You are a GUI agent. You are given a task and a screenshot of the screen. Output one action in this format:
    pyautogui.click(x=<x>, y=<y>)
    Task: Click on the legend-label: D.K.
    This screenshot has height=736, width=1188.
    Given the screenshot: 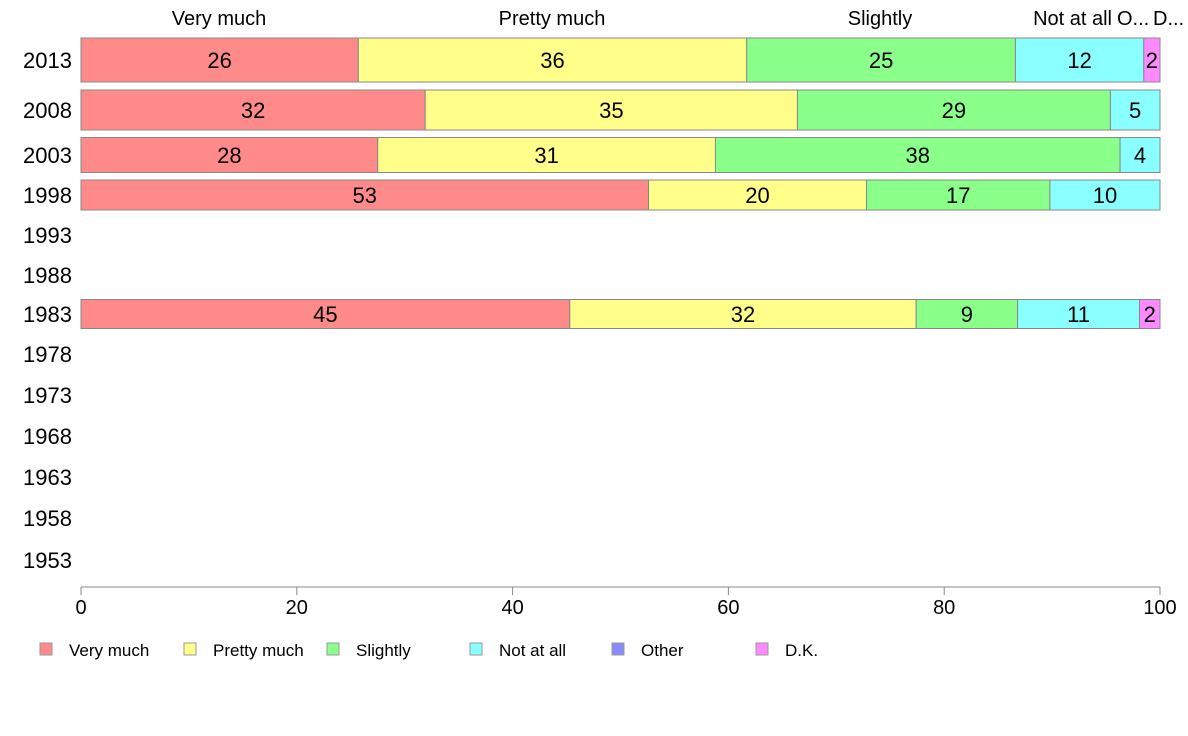 What is the action you would take?
    pyautogui.click(x=801, y=650)
    